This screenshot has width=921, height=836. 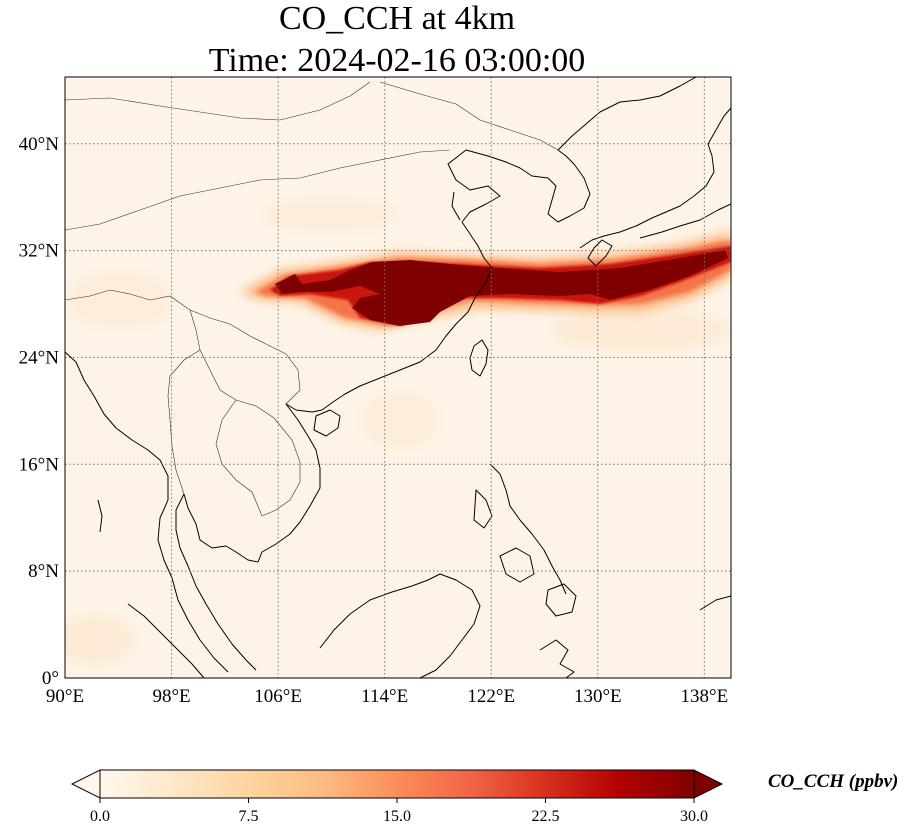 What do you see at coordinates (85, 784) in the screenshot?
I see `colorbar-min-extension` at bounding box center [85, 784].